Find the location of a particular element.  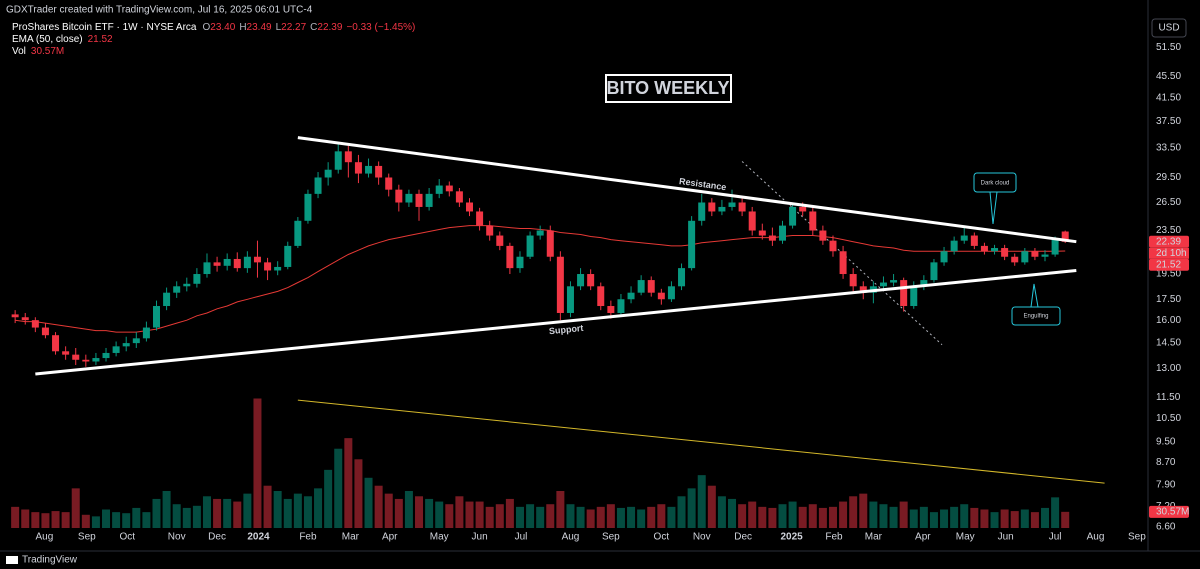

x-tick-label: 2025 is located at coordinates (791, 537).